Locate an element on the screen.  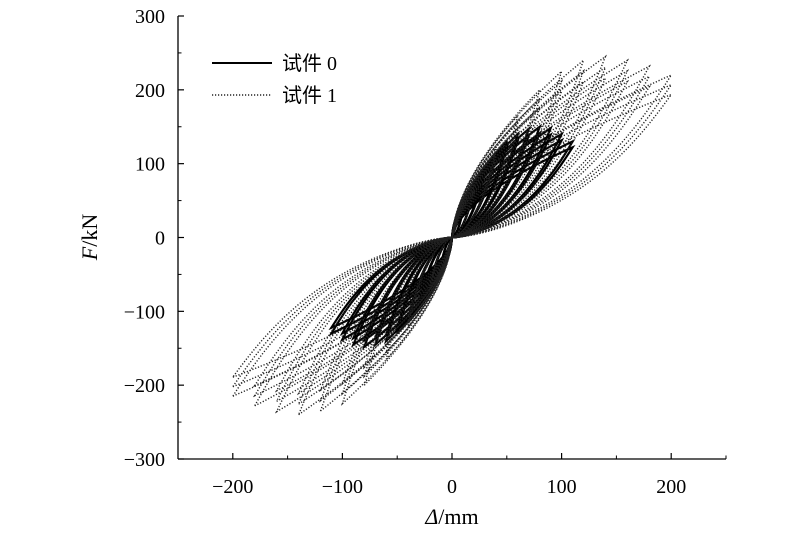
legend-label-series-1: 试件 1 is located at coordinates (309, 95).